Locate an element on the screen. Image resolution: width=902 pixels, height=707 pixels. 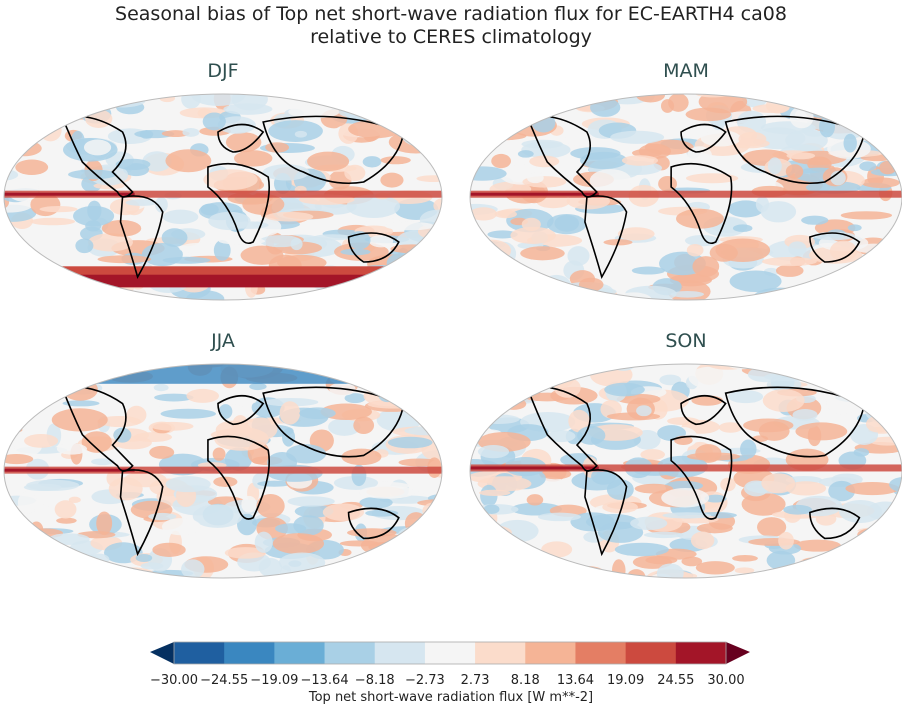
colorbar-extend-min is located at coordinates (162, 653).